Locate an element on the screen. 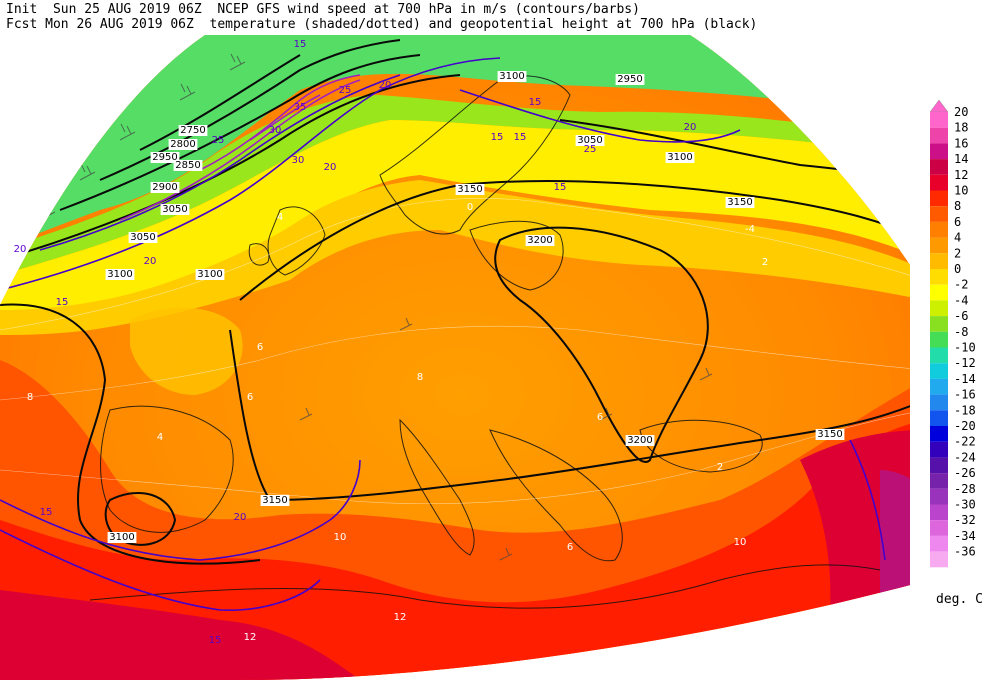 The width and height of the screenshot is (1000, 680). colorbar-tick-label: -22 is located at coordinates (965, 442).